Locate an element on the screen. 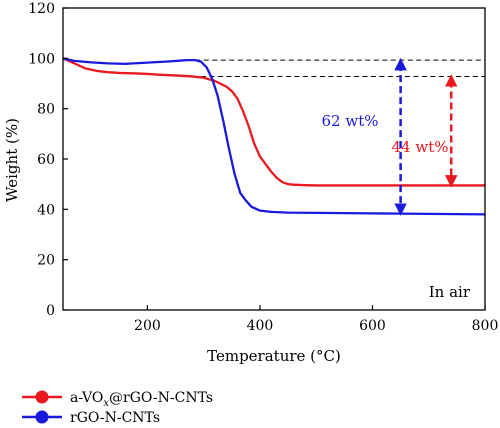 The width and height of the screenshot is (500, 428). x-tick-label-200: 200 is located at coordinates (147, 326).